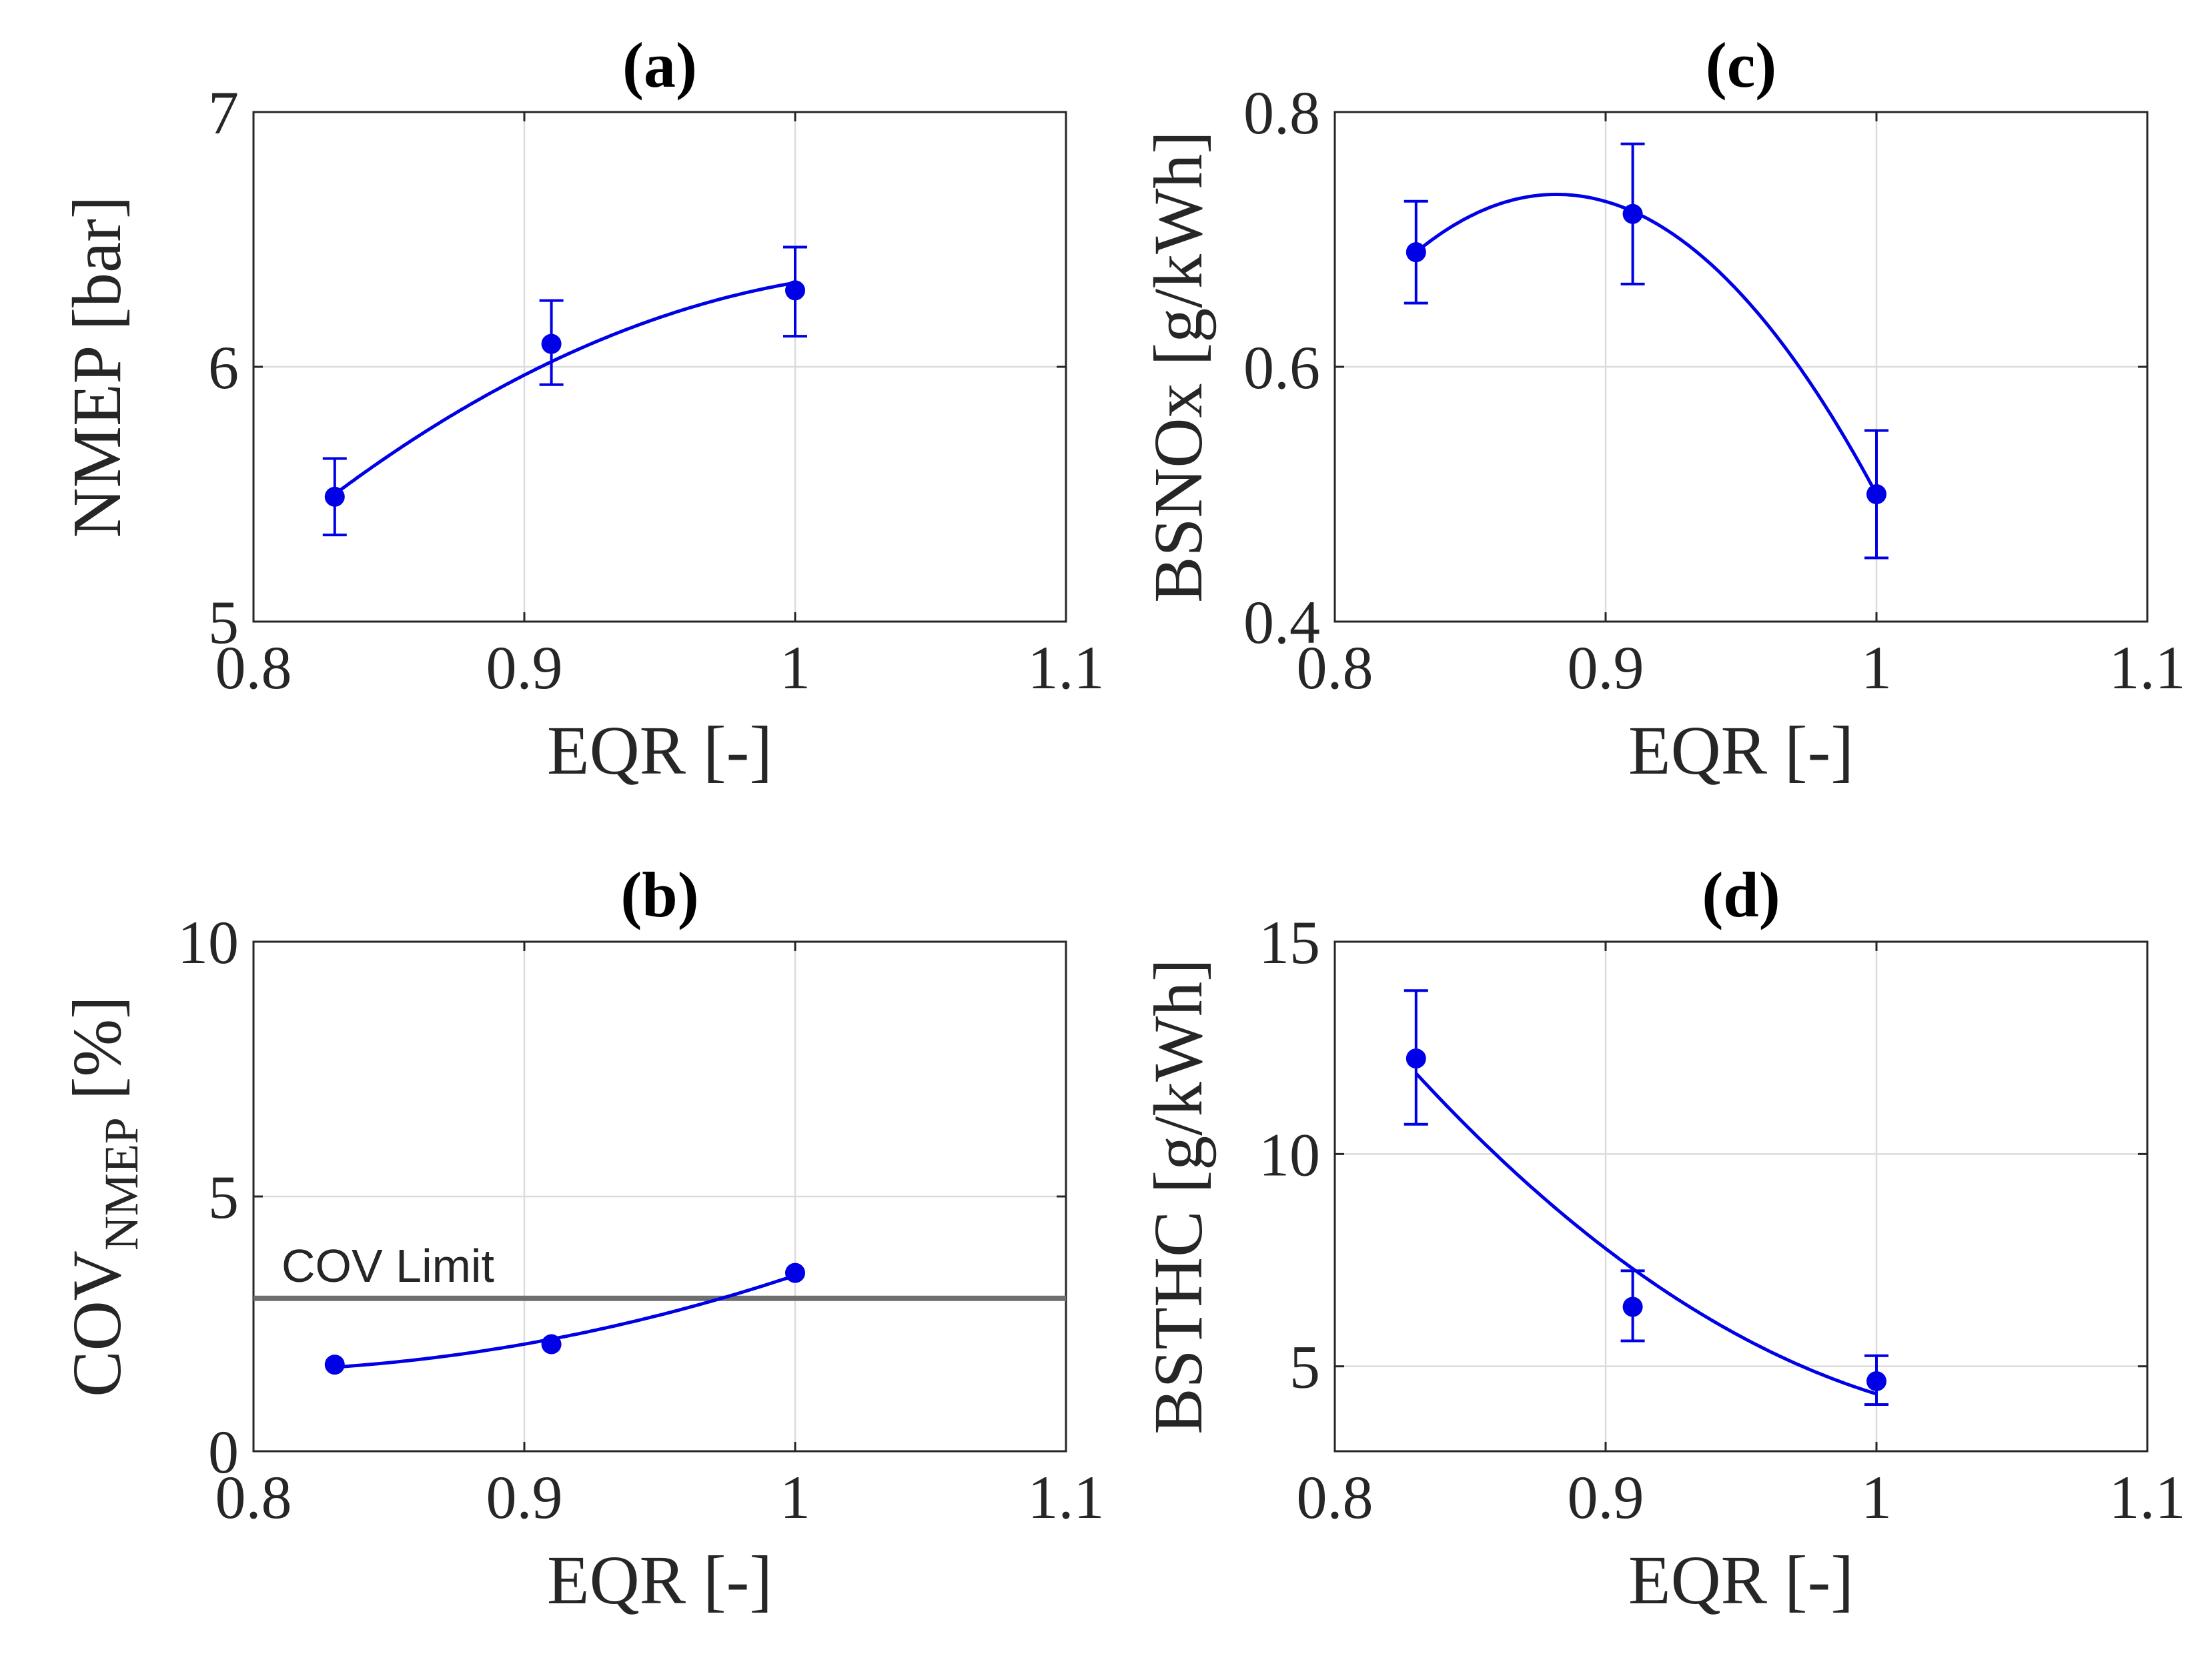 This screenshot has width=2212, height=1680. What do you see at coordinates (659, 894) in the screenshot?
I see `panel-title: (b)` at bounding box center [659, 894].